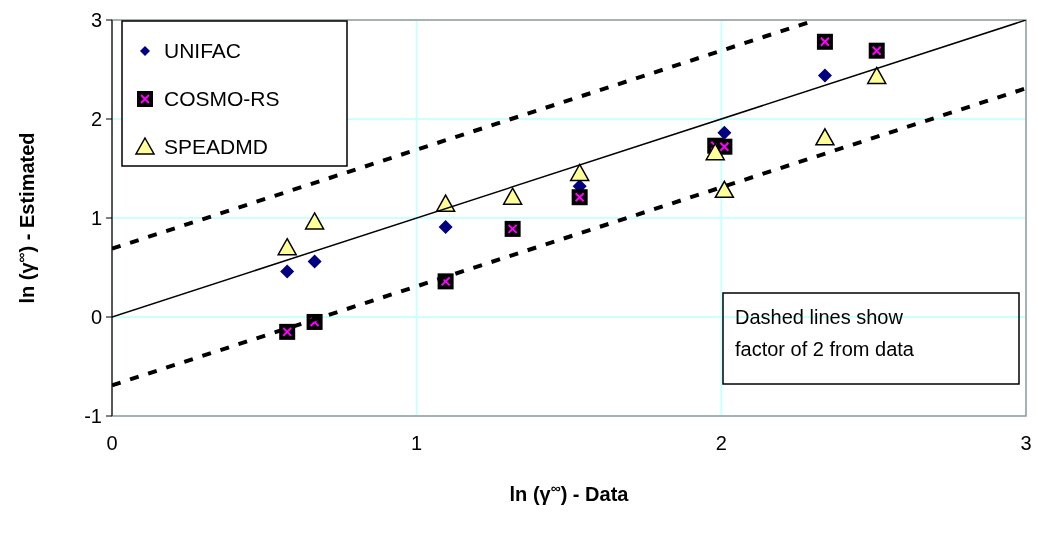  Describe the element at coordinates (216, 147) in the screenshot. I see `legend-label: SPEADMD` at that location.